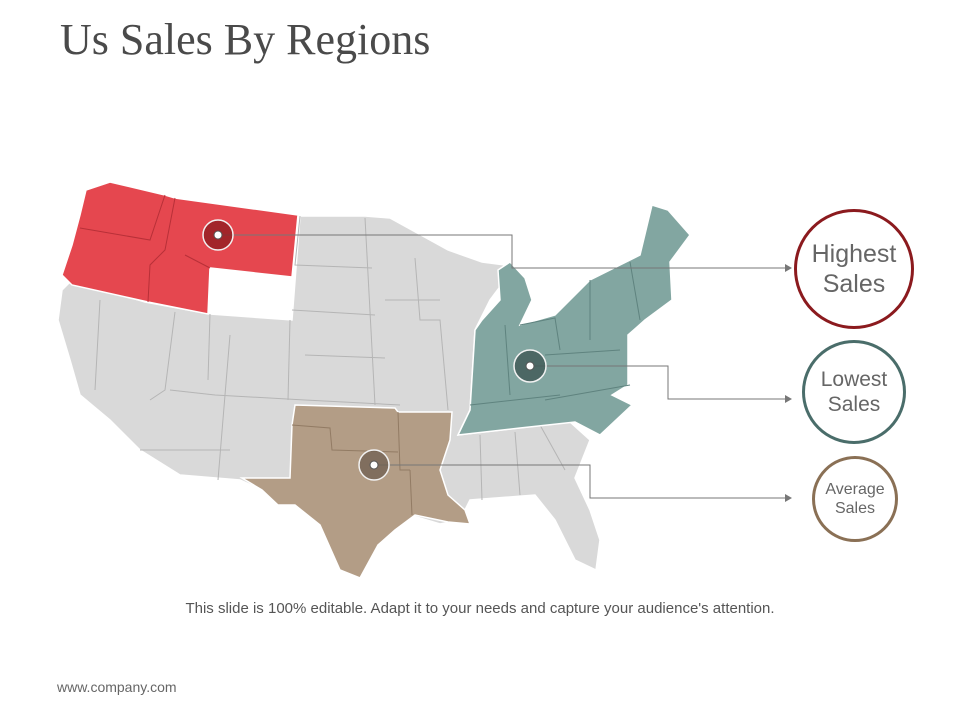 This screenshot has width=960, height=720. Describe the element at coordinates (245, 39) in the screenshot. I see `slide-title: Us Sales By Regions` at that location.